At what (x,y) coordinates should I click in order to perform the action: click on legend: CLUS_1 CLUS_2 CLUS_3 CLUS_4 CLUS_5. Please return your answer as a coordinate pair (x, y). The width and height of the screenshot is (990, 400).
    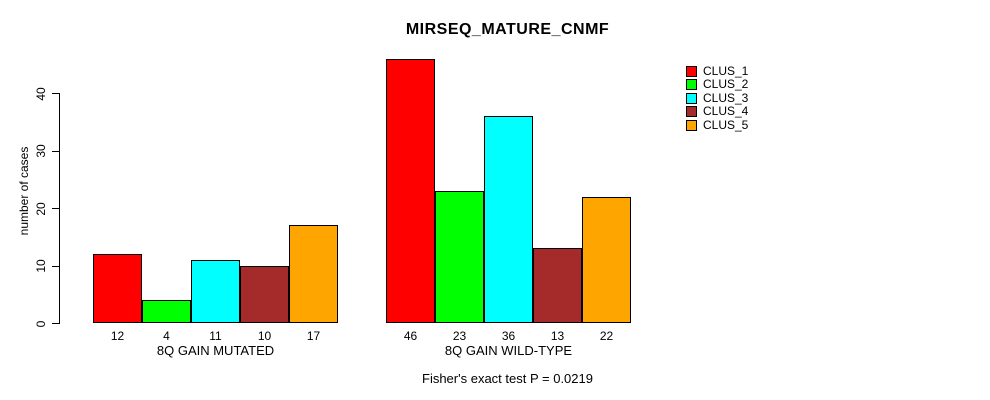
    Looking at the image, I should click on (717, 98).